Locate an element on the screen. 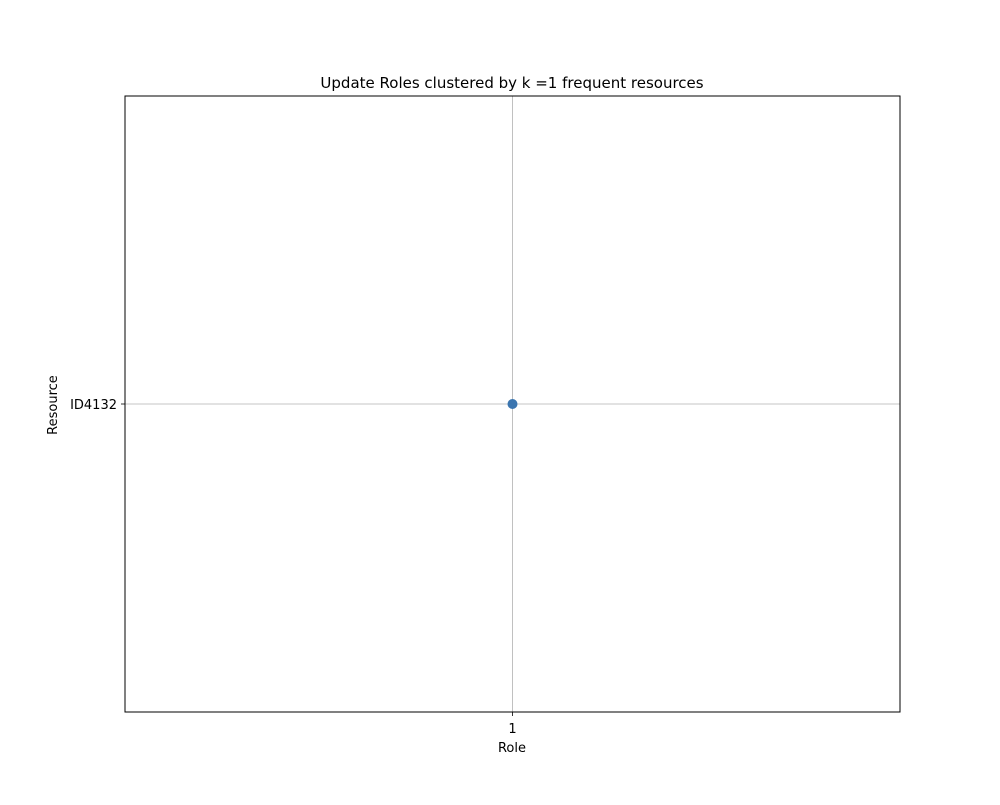 This screenshot has height=805, width=1000. x-axis: 1 is located at coordinates (512, 724).